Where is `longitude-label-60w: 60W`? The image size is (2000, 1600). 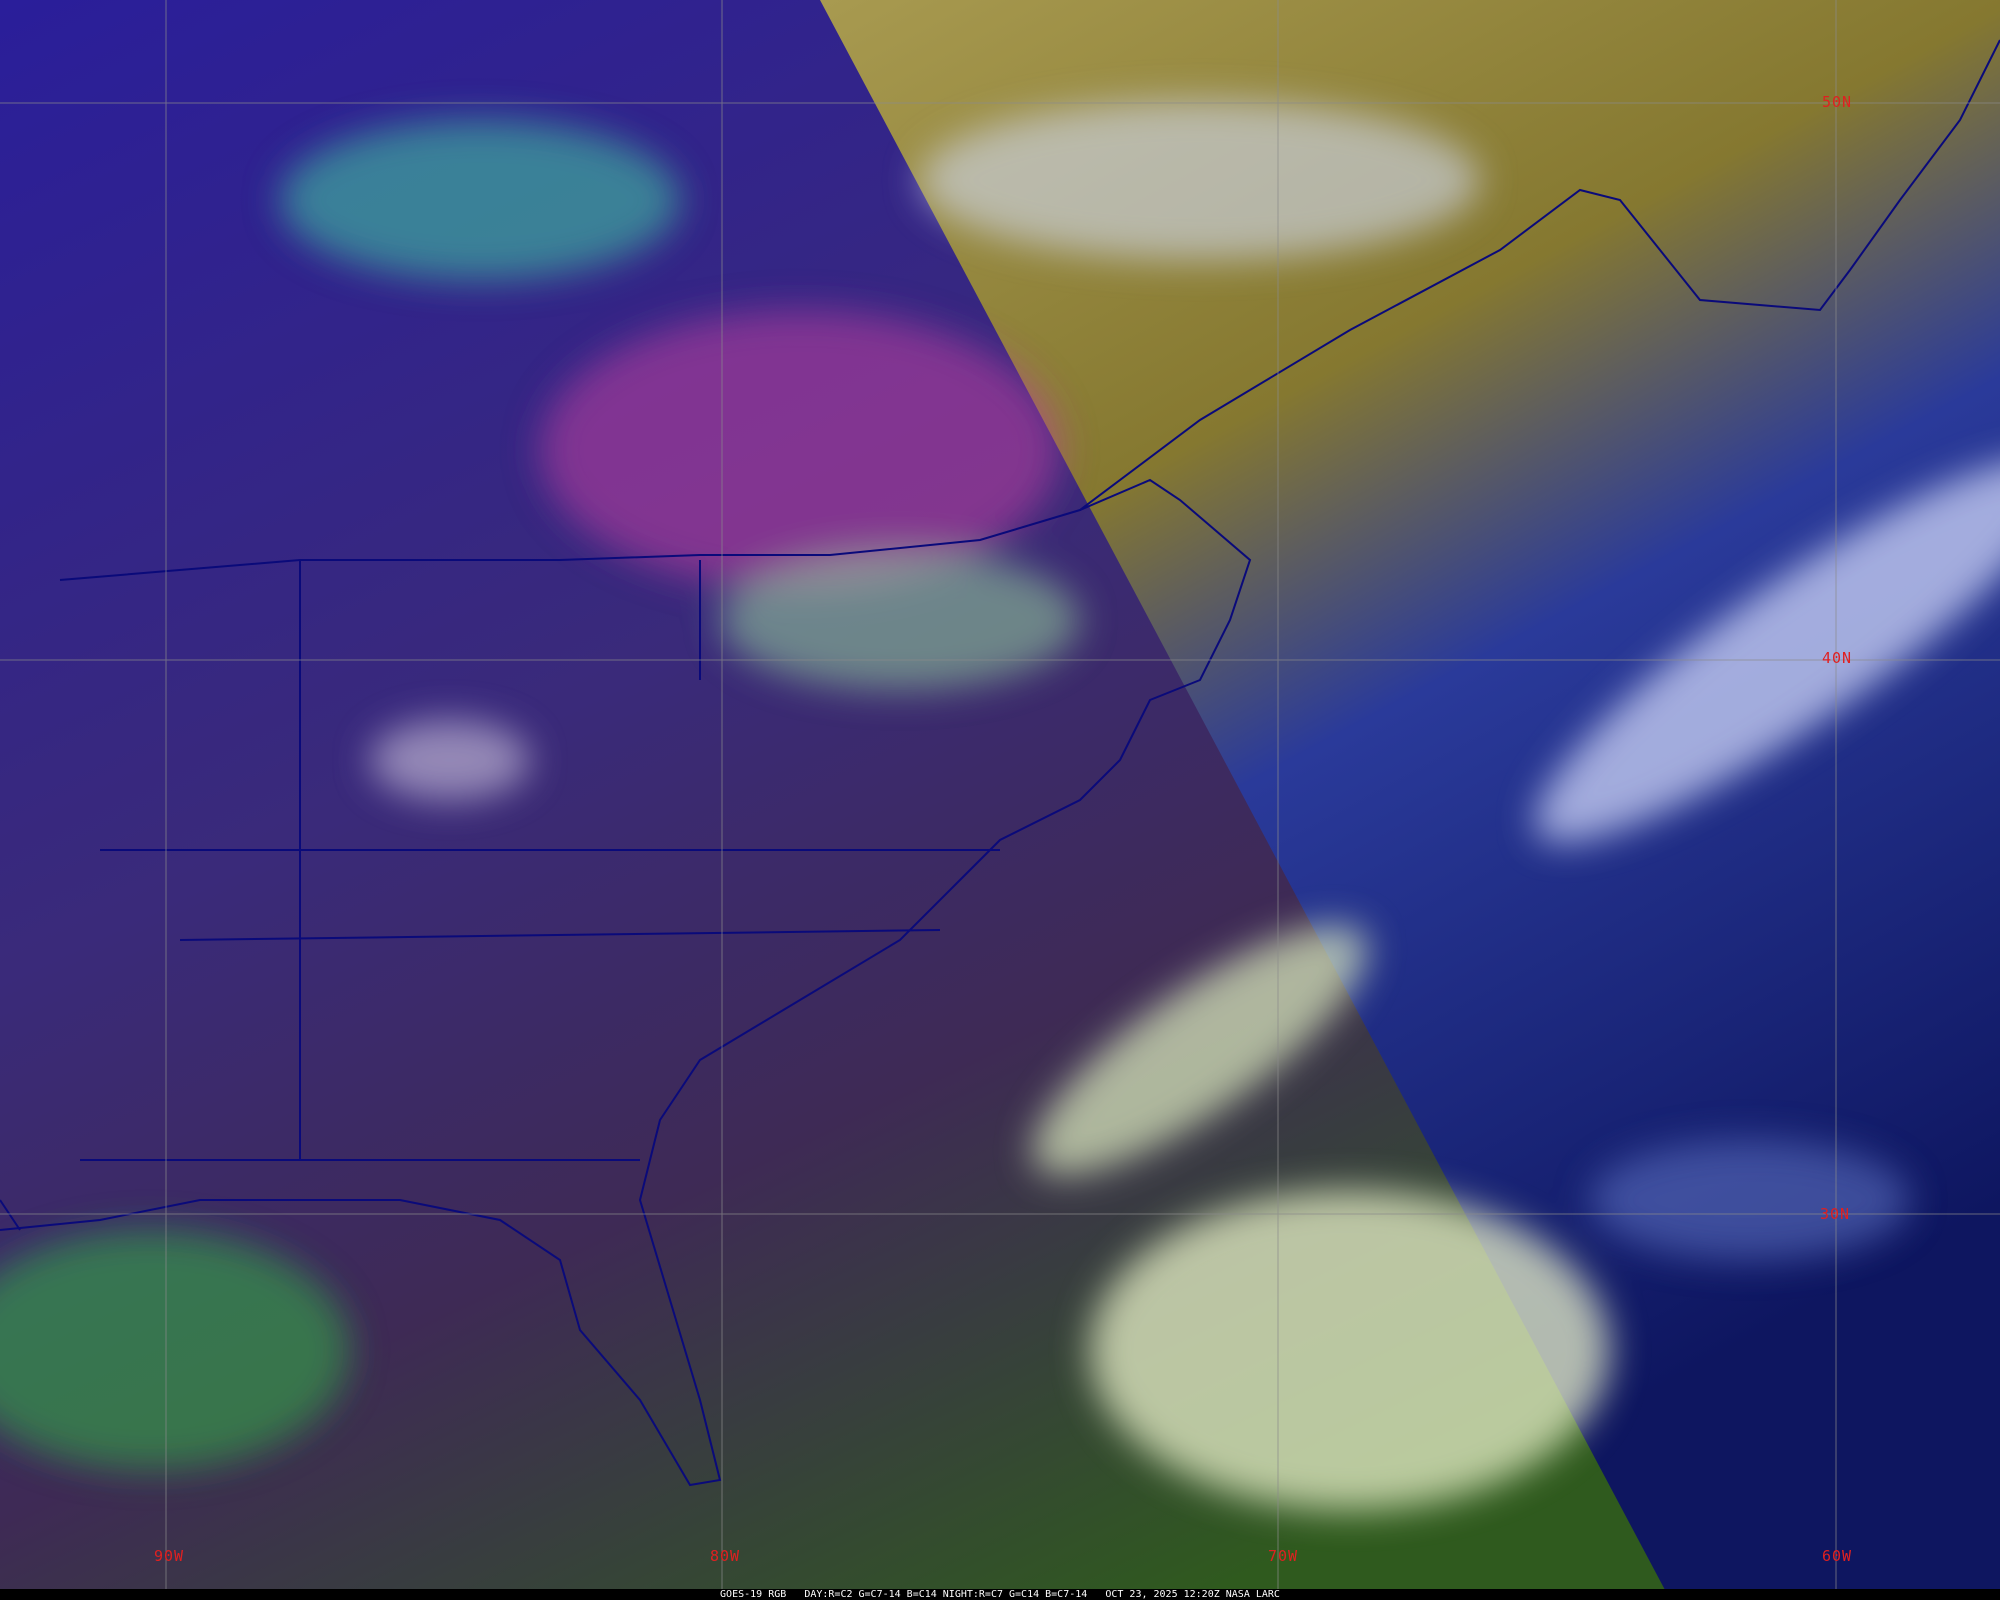
longitude-label-60w: 60W is located at coordinates (1837, 1556).